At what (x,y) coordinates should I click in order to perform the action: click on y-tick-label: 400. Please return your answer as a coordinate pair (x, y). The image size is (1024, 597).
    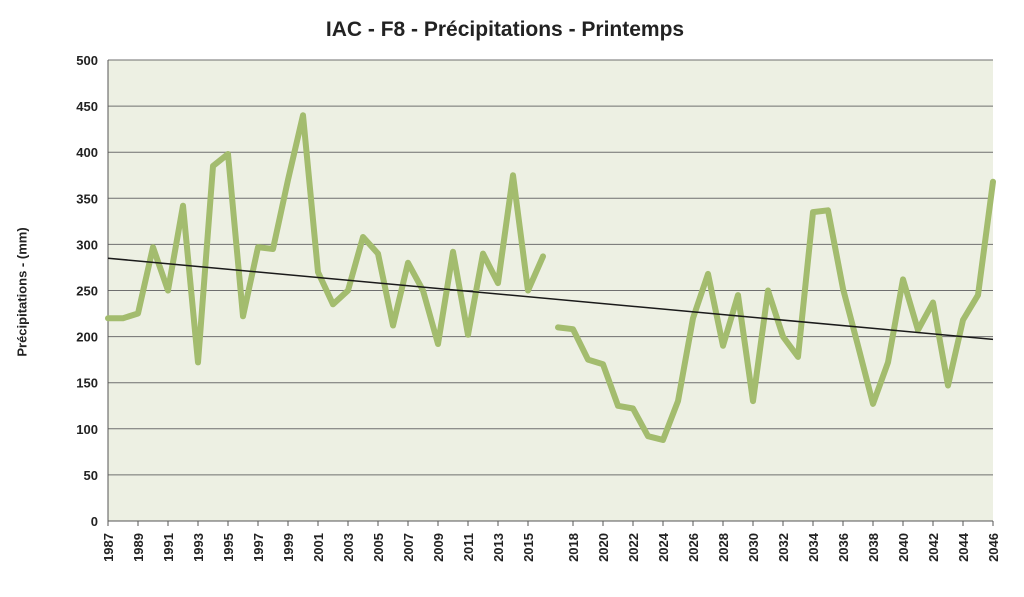
    Looking at the image, I should click on (87, 152).